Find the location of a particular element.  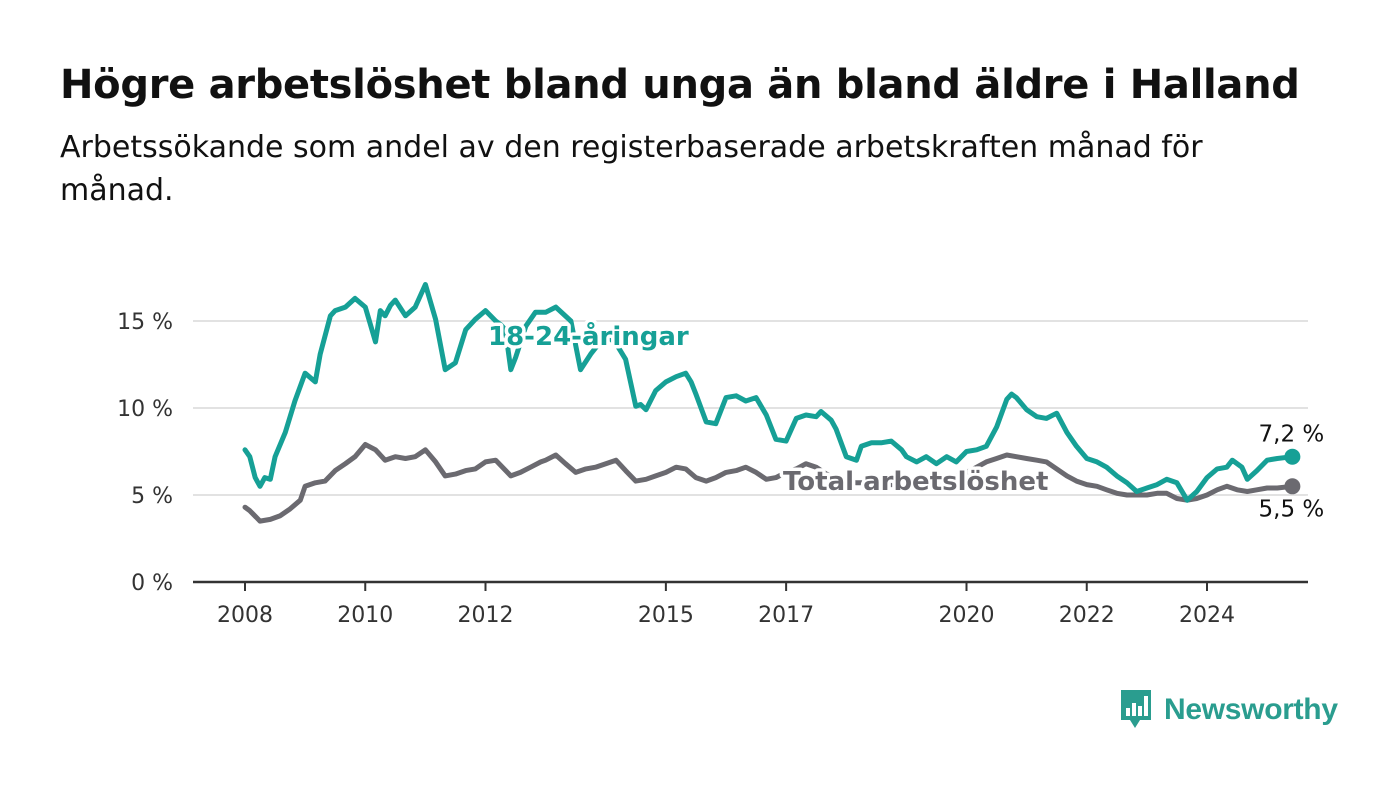

x-tick-label: 2012 is located at coordinates (486, 615).